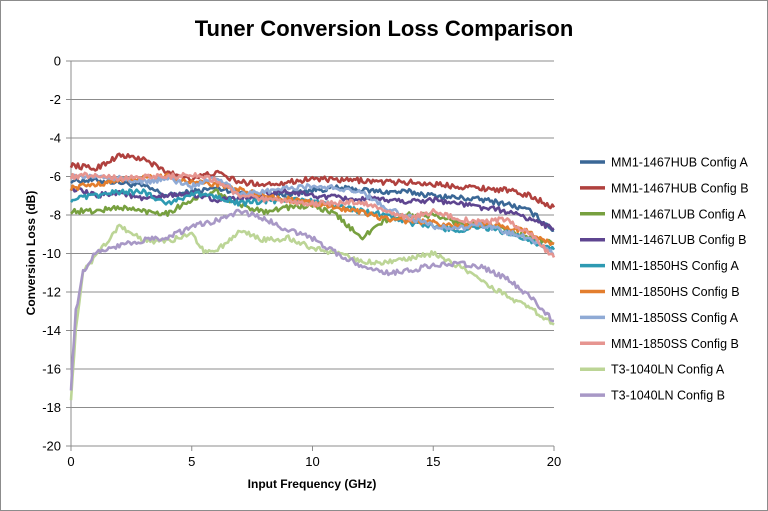 The width and height of the screenshot is (768, 511). Describe the element at coordinates (680, 188) in the screenshot. I see `legend-label: MM1-1467HUB Config B` at that location.